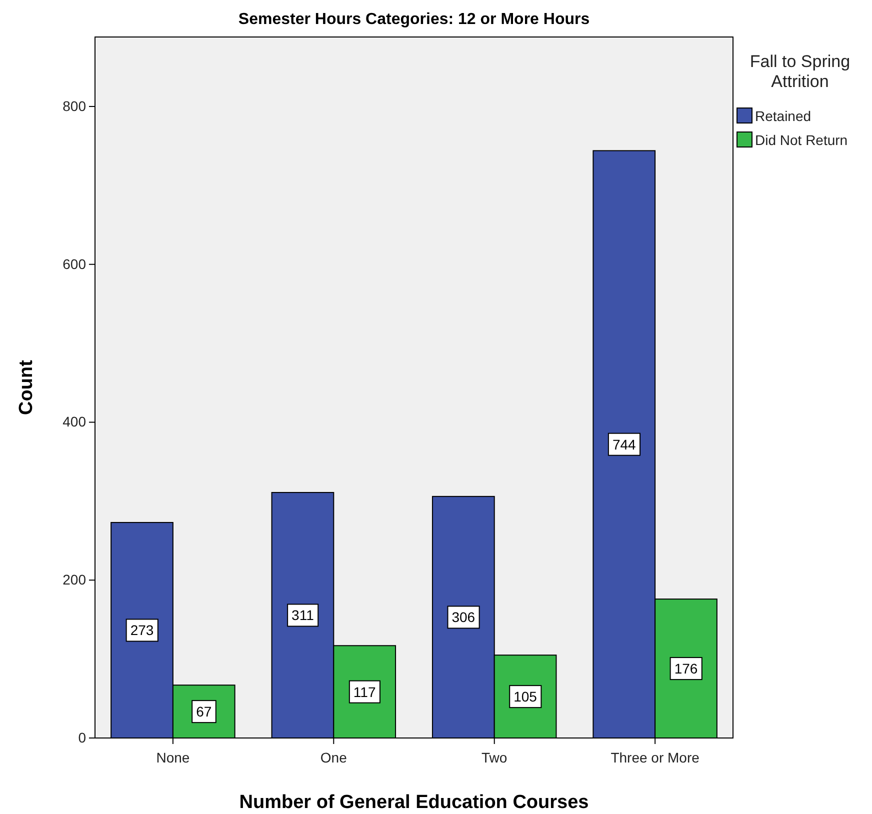 The width and height of the screenshot is (872, 814). Describe the element at coordinates (783, 116) in the screenshot. I see `legend-label: Retained` at that location.